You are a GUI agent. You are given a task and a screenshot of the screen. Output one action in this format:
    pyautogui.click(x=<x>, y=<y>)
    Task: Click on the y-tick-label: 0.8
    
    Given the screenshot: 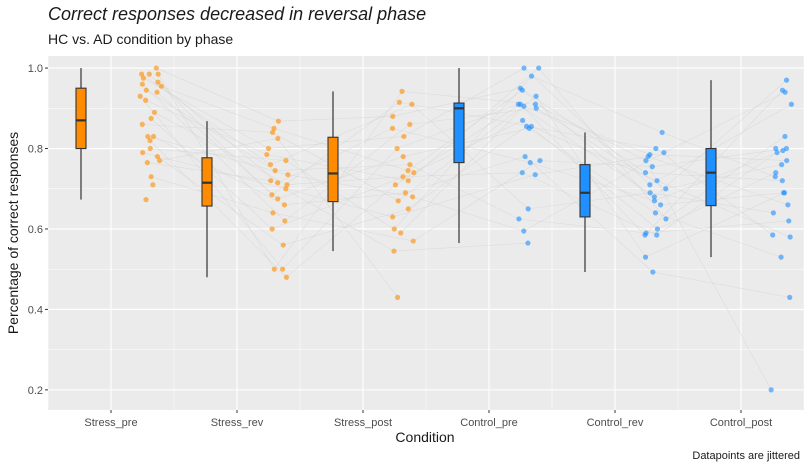 What is the action you would take?
    pyautogui.click(x=35, y=150)
    